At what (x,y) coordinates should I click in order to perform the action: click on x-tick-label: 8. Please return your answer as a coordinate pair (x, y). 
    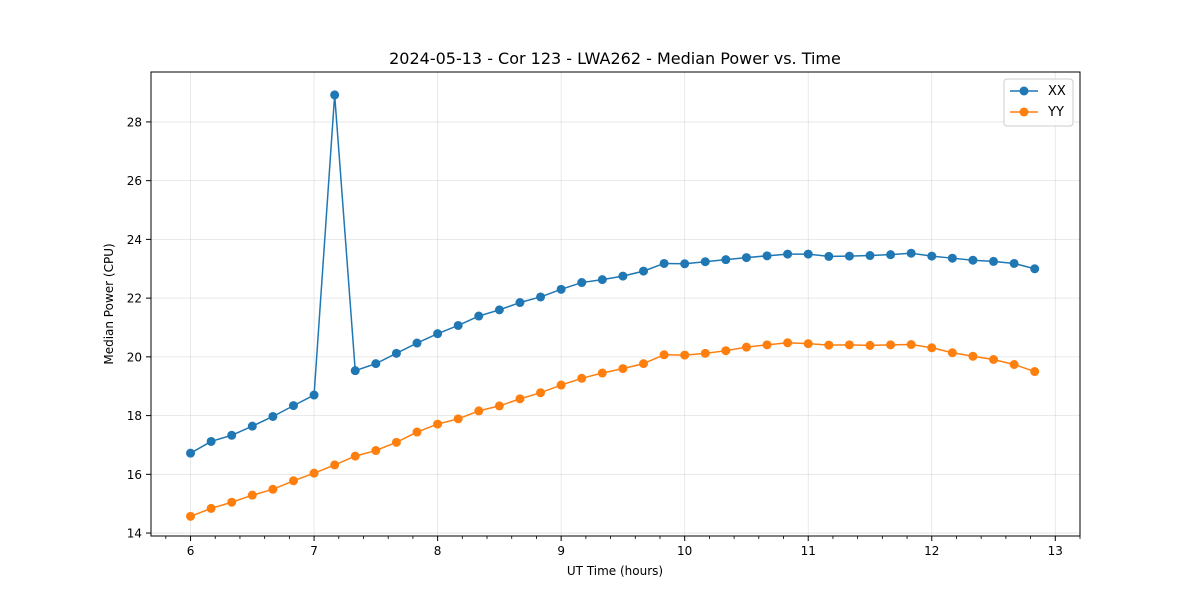
    Looking at the image, I should click on (438, 551).